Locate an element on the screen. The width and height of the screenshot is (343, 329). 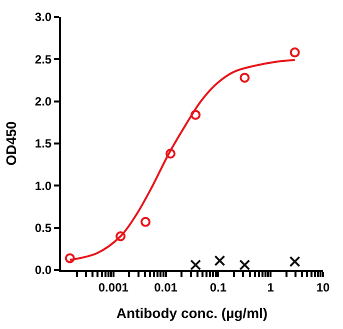
y-tick-label: 1.0 is located at coordinates (43, 185).